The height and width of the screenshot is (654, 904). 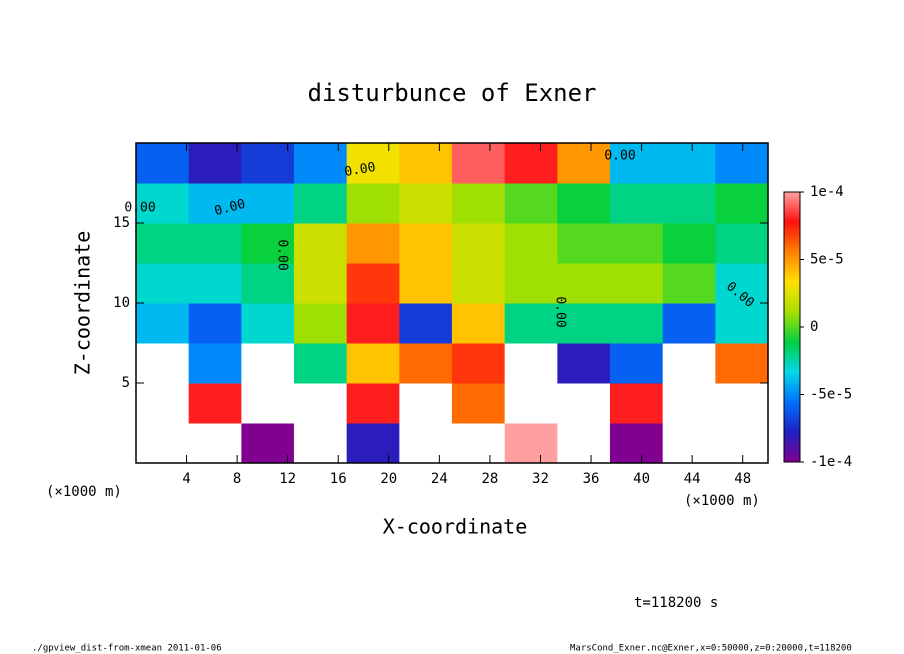 What do you see at coordinates (591, 479) in the screenshot?
I see `x-tick-label: 36` at bounding box center [591, 479].